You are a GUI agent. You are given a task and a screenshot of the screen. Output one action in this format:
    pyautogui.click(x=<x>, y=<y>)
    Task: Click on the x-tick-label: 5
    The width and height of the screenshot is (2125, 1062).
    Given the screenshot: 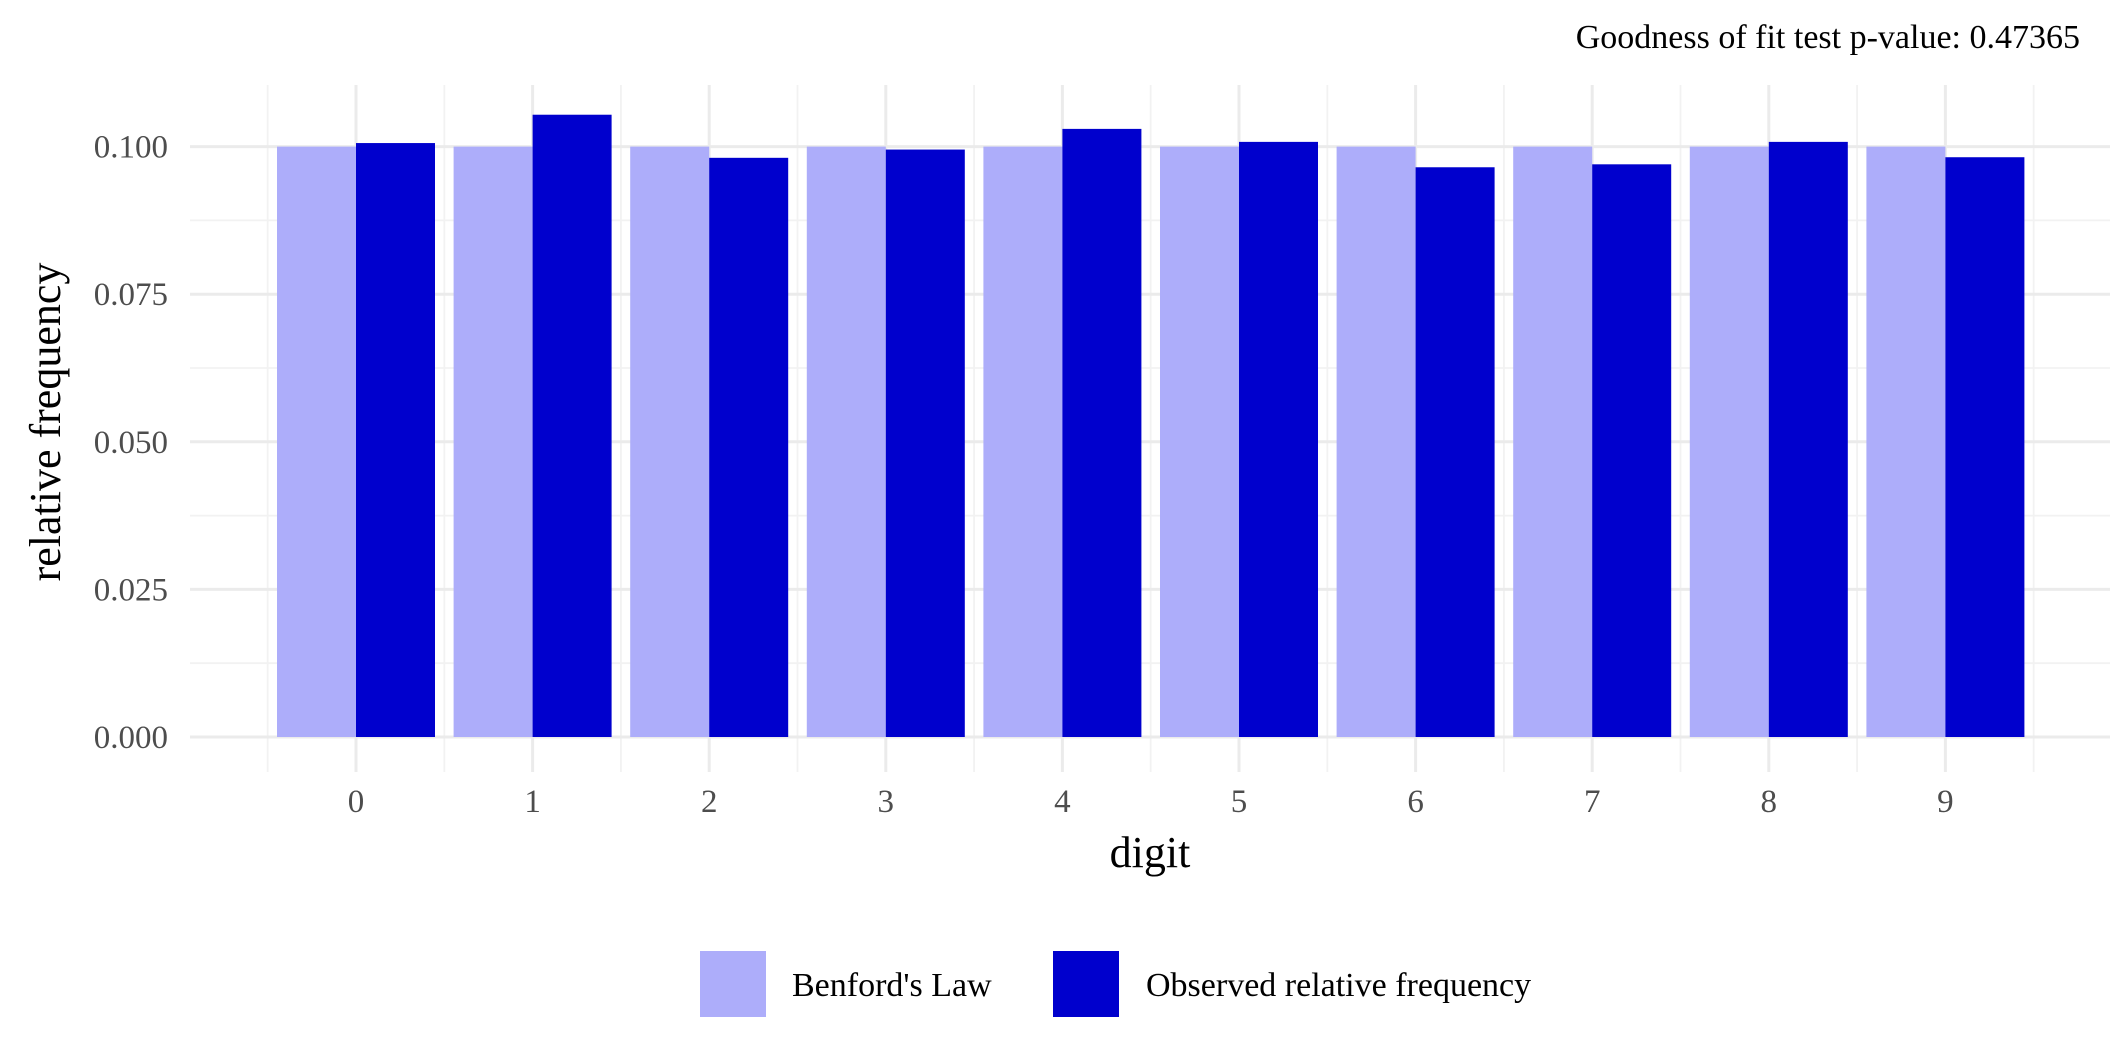 What is the action you would take?
    pyautogui.click(x=1239, y=802)
    